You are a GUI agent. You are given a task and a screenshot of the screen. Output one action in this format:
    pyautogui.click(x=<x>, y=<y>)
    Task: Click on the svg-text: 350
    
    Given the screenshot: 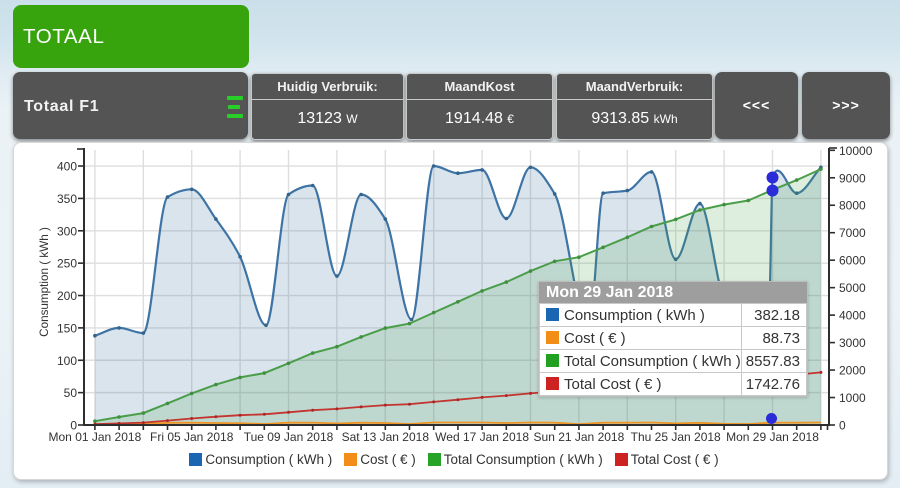 What is the action you would take?
    pyautogui.click(x=67, y=199)
    